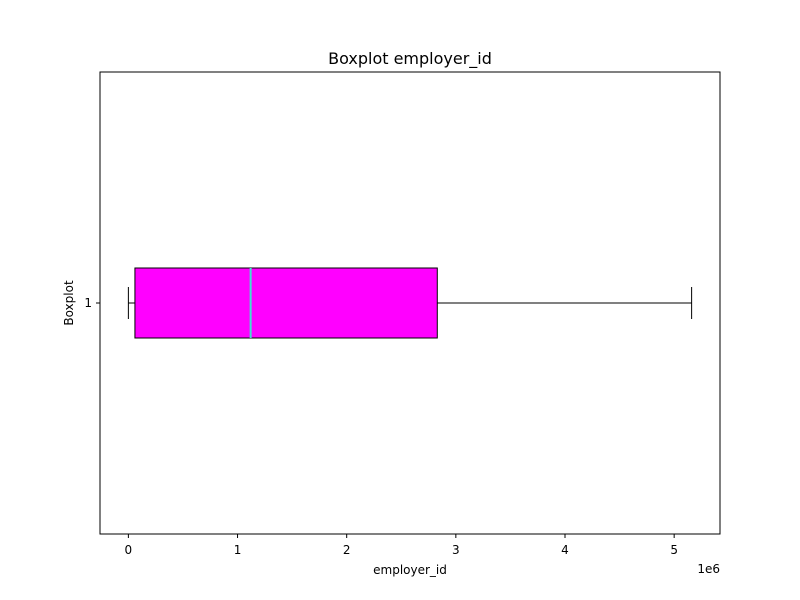 Image resolution: width=800 pixels, height=600 pixels. Describe the element at coordinates (410, 59) in the screenshot. I see `chart-title: Boxplot employer_id` at that location.